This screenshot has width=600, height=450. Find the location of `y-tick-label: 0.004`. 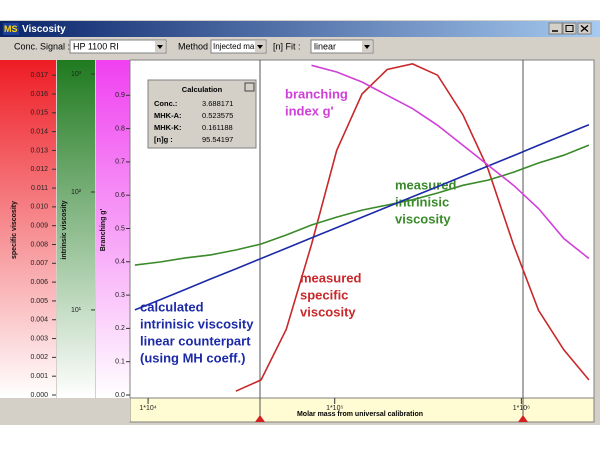

y-tick-label: 0.004 is located at coordinates (39, 320).